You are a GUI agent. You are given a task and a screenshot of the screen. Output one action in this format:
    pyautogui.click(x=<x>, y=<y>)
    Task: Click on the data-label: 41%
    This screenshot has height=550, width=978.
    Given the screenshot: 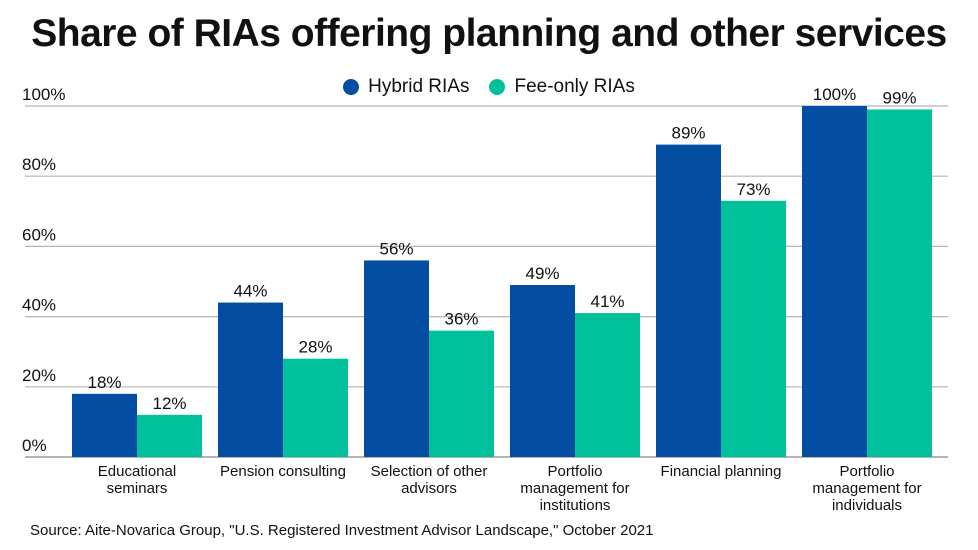 What is the action you would take?
    pyautogui.click(x=607, y=301)
    